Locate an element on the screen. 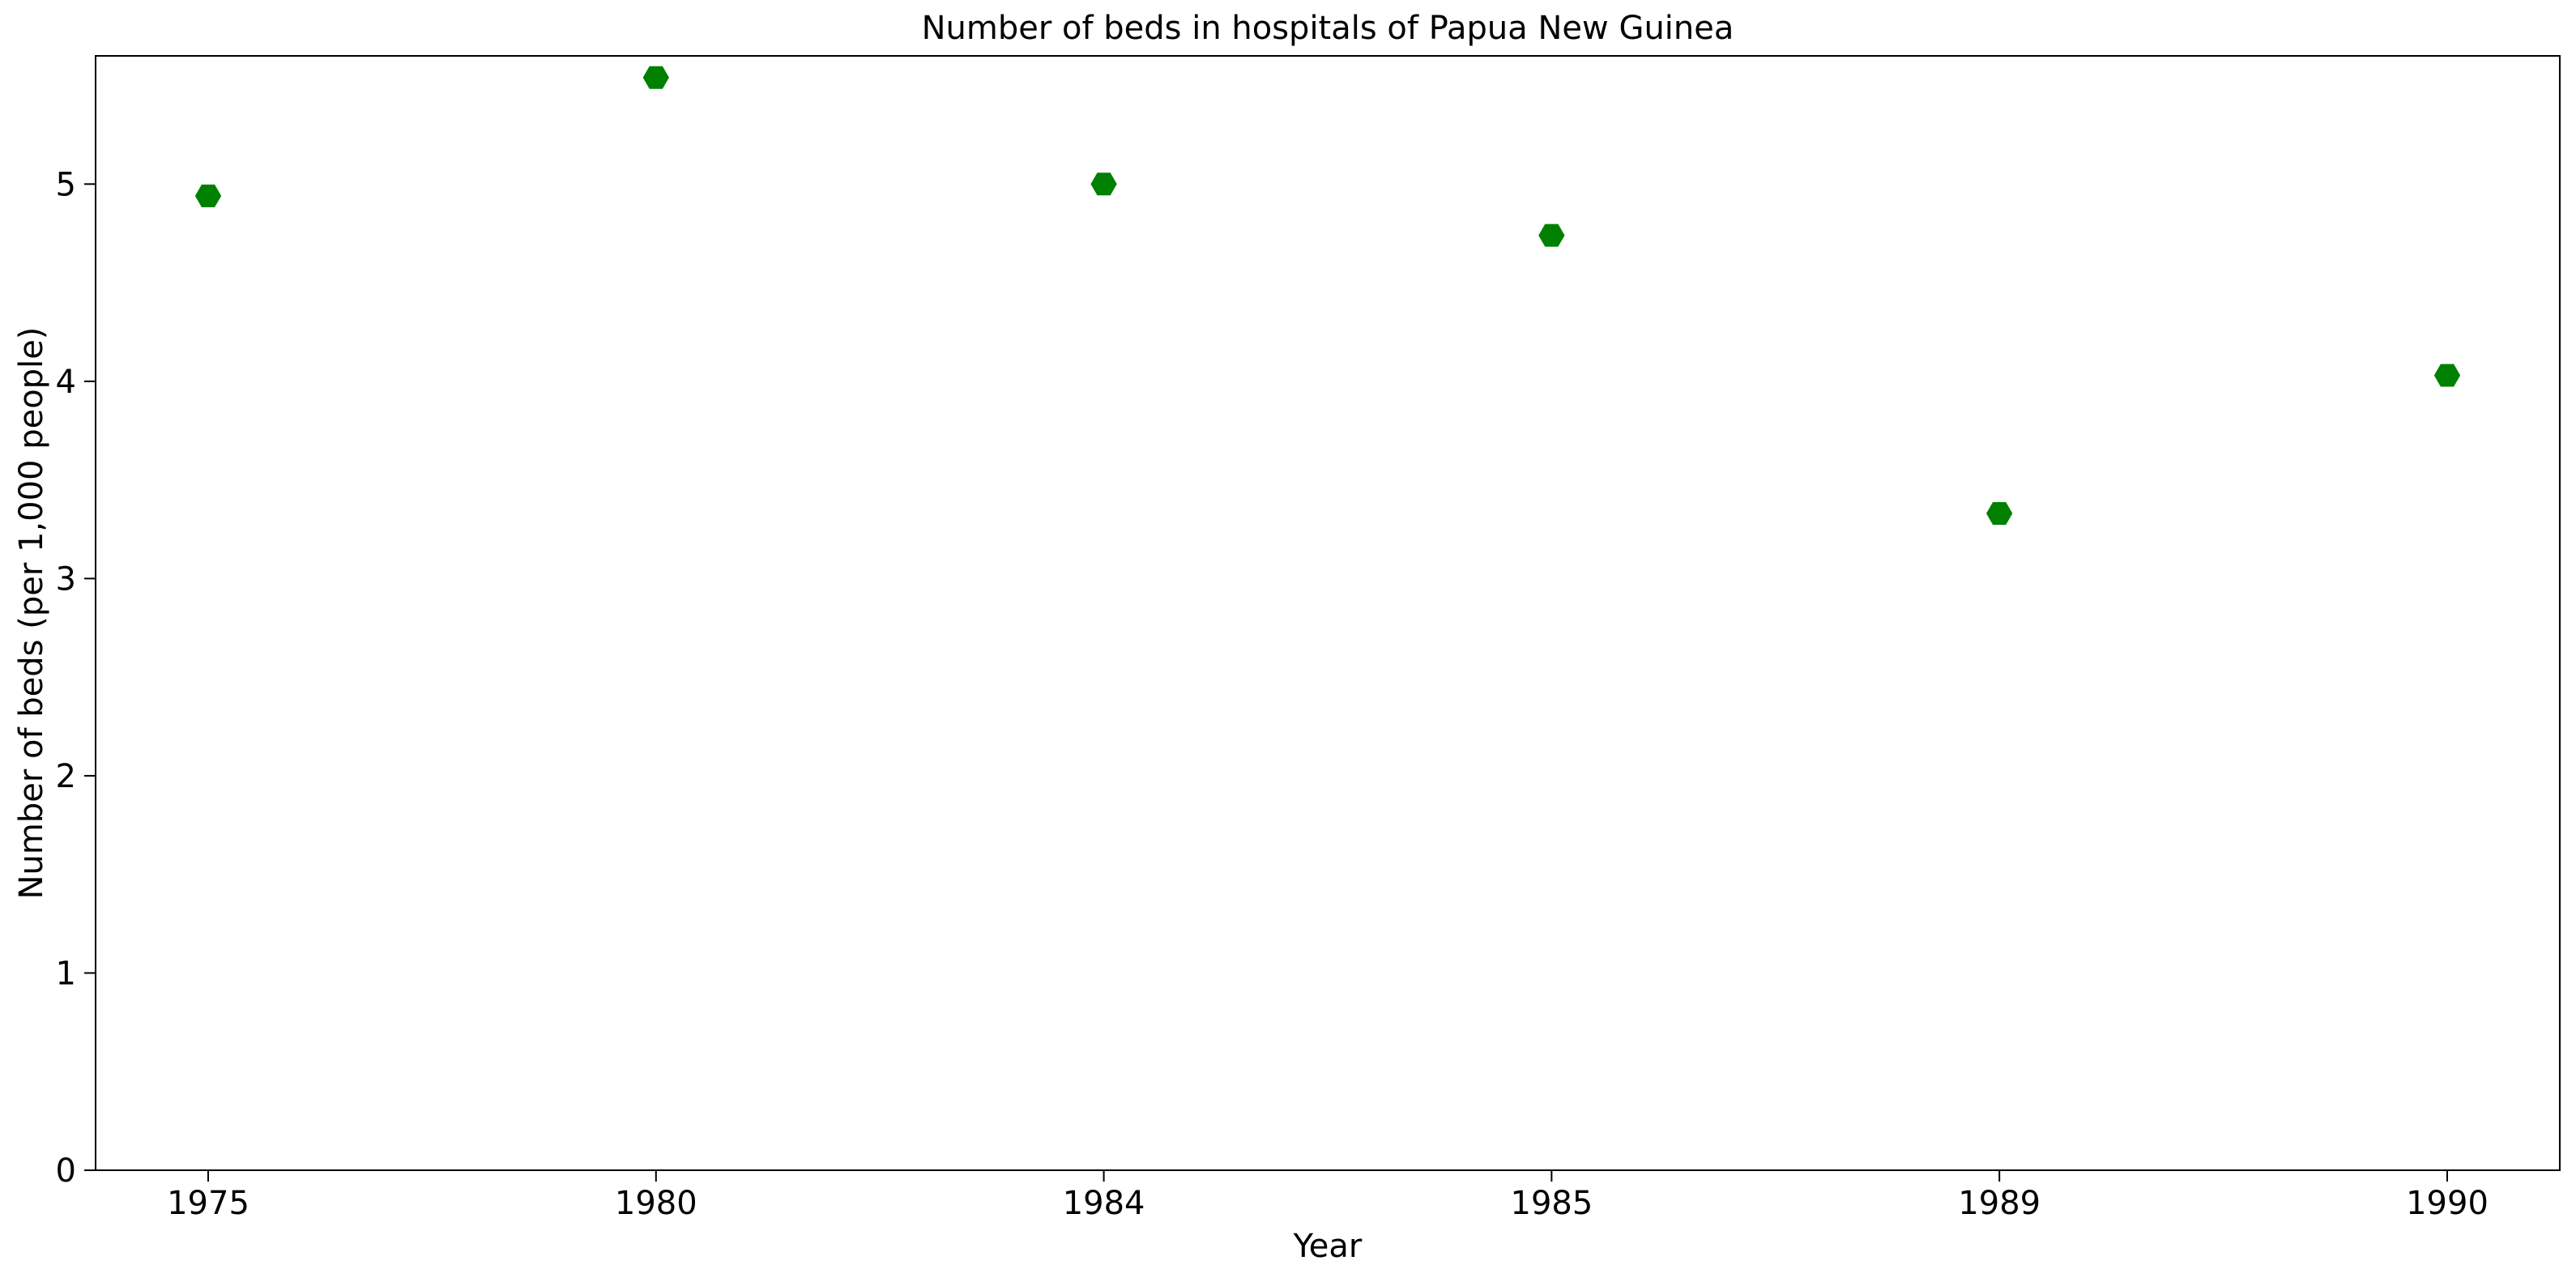 This screenshot has height=1282, width=2576. y-tick-label: 5 is located at coordinates (66, 184).